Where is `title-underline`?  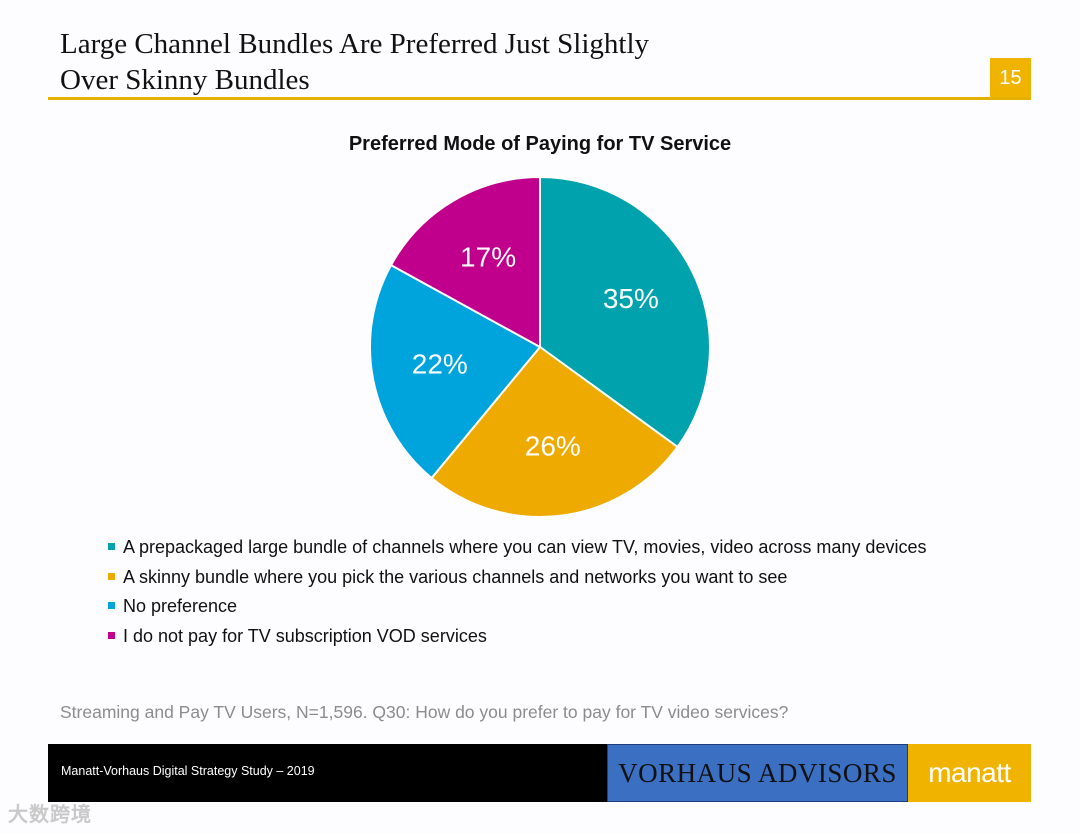
title-underline is located at coordinates (539, 98).